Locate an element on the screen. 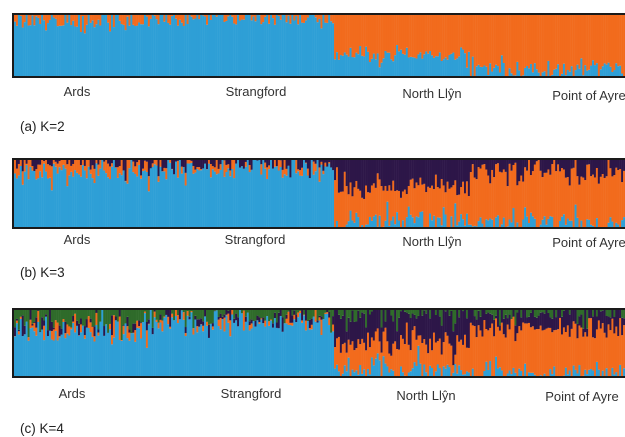  structure-bars-k2 is located at coordinates (319, 45).